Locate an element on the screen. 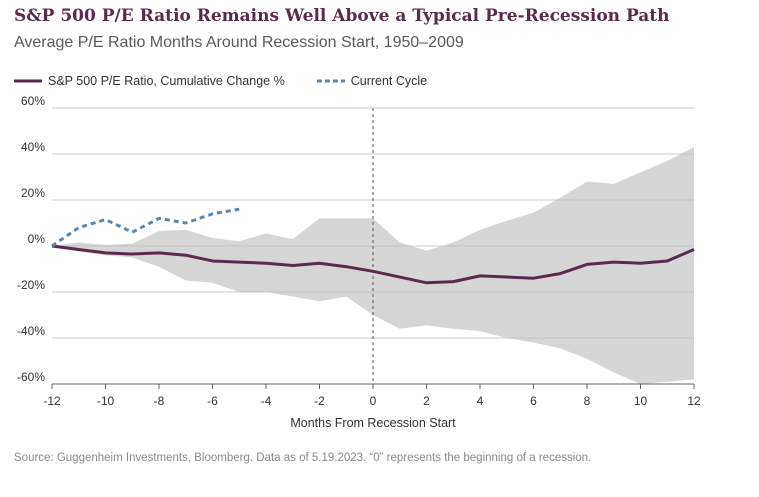  legend-swatch-average is located at coordinates (28, 81).